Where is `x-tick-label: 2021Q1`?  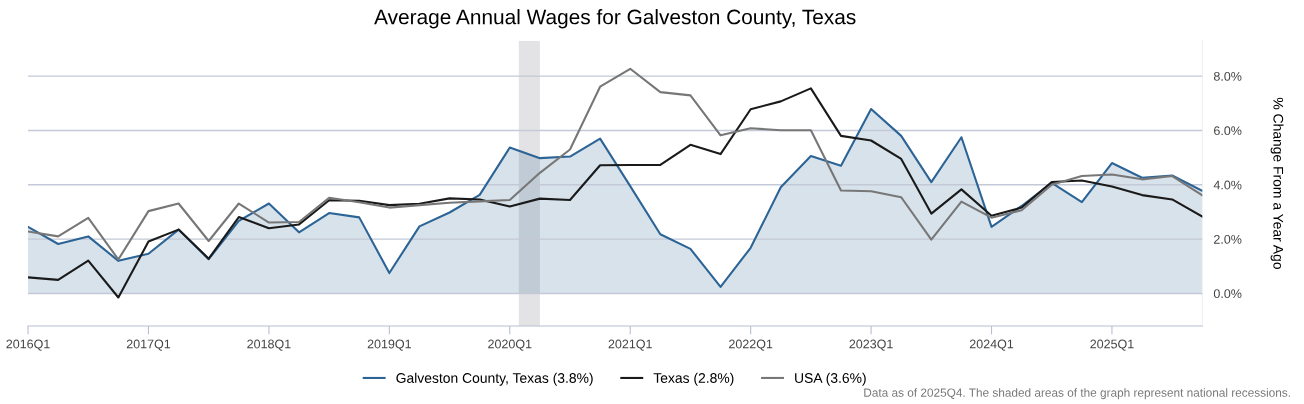
x-tick-label: 2021Q1 is located at coordinates (630, 345).